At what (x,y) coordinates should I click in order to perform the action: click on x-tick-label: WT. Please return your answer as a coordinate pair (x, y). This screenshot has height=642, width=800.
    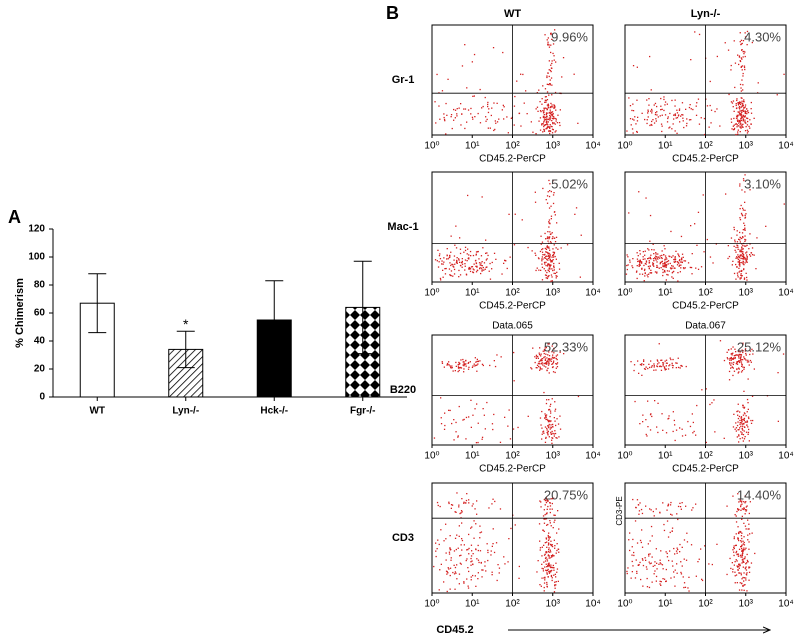
    Looking at the image, I should click on (97, 411).